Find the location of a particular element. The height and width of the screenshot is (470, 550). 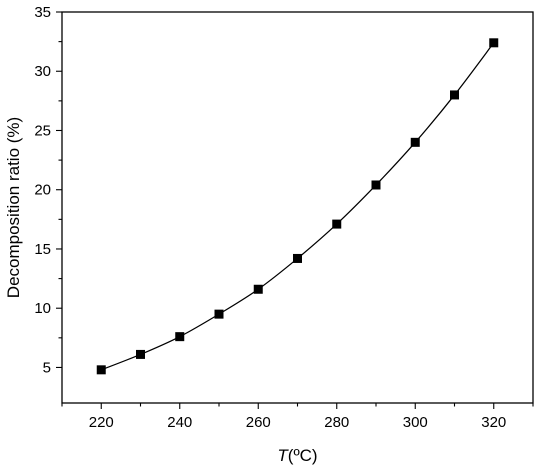

y-tick-label: 25 is located at coordinates (42, 130).